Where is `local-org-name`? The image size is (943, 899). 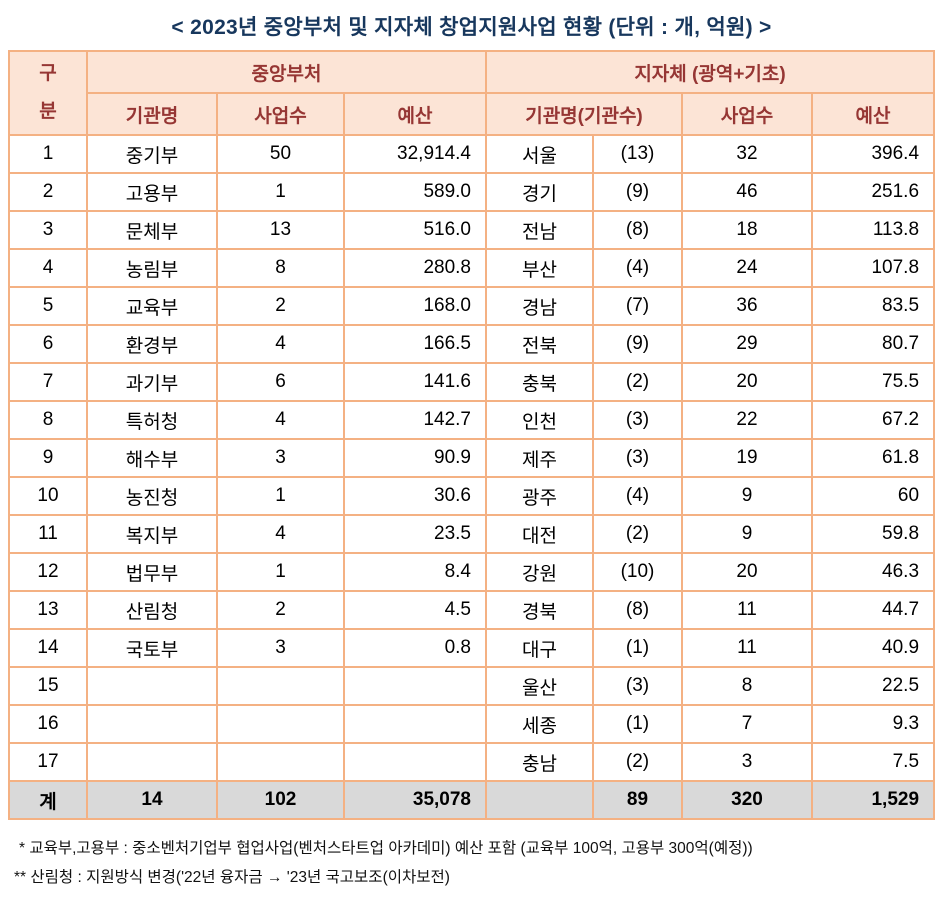 local-org-name is located at coordinates (539, 800).